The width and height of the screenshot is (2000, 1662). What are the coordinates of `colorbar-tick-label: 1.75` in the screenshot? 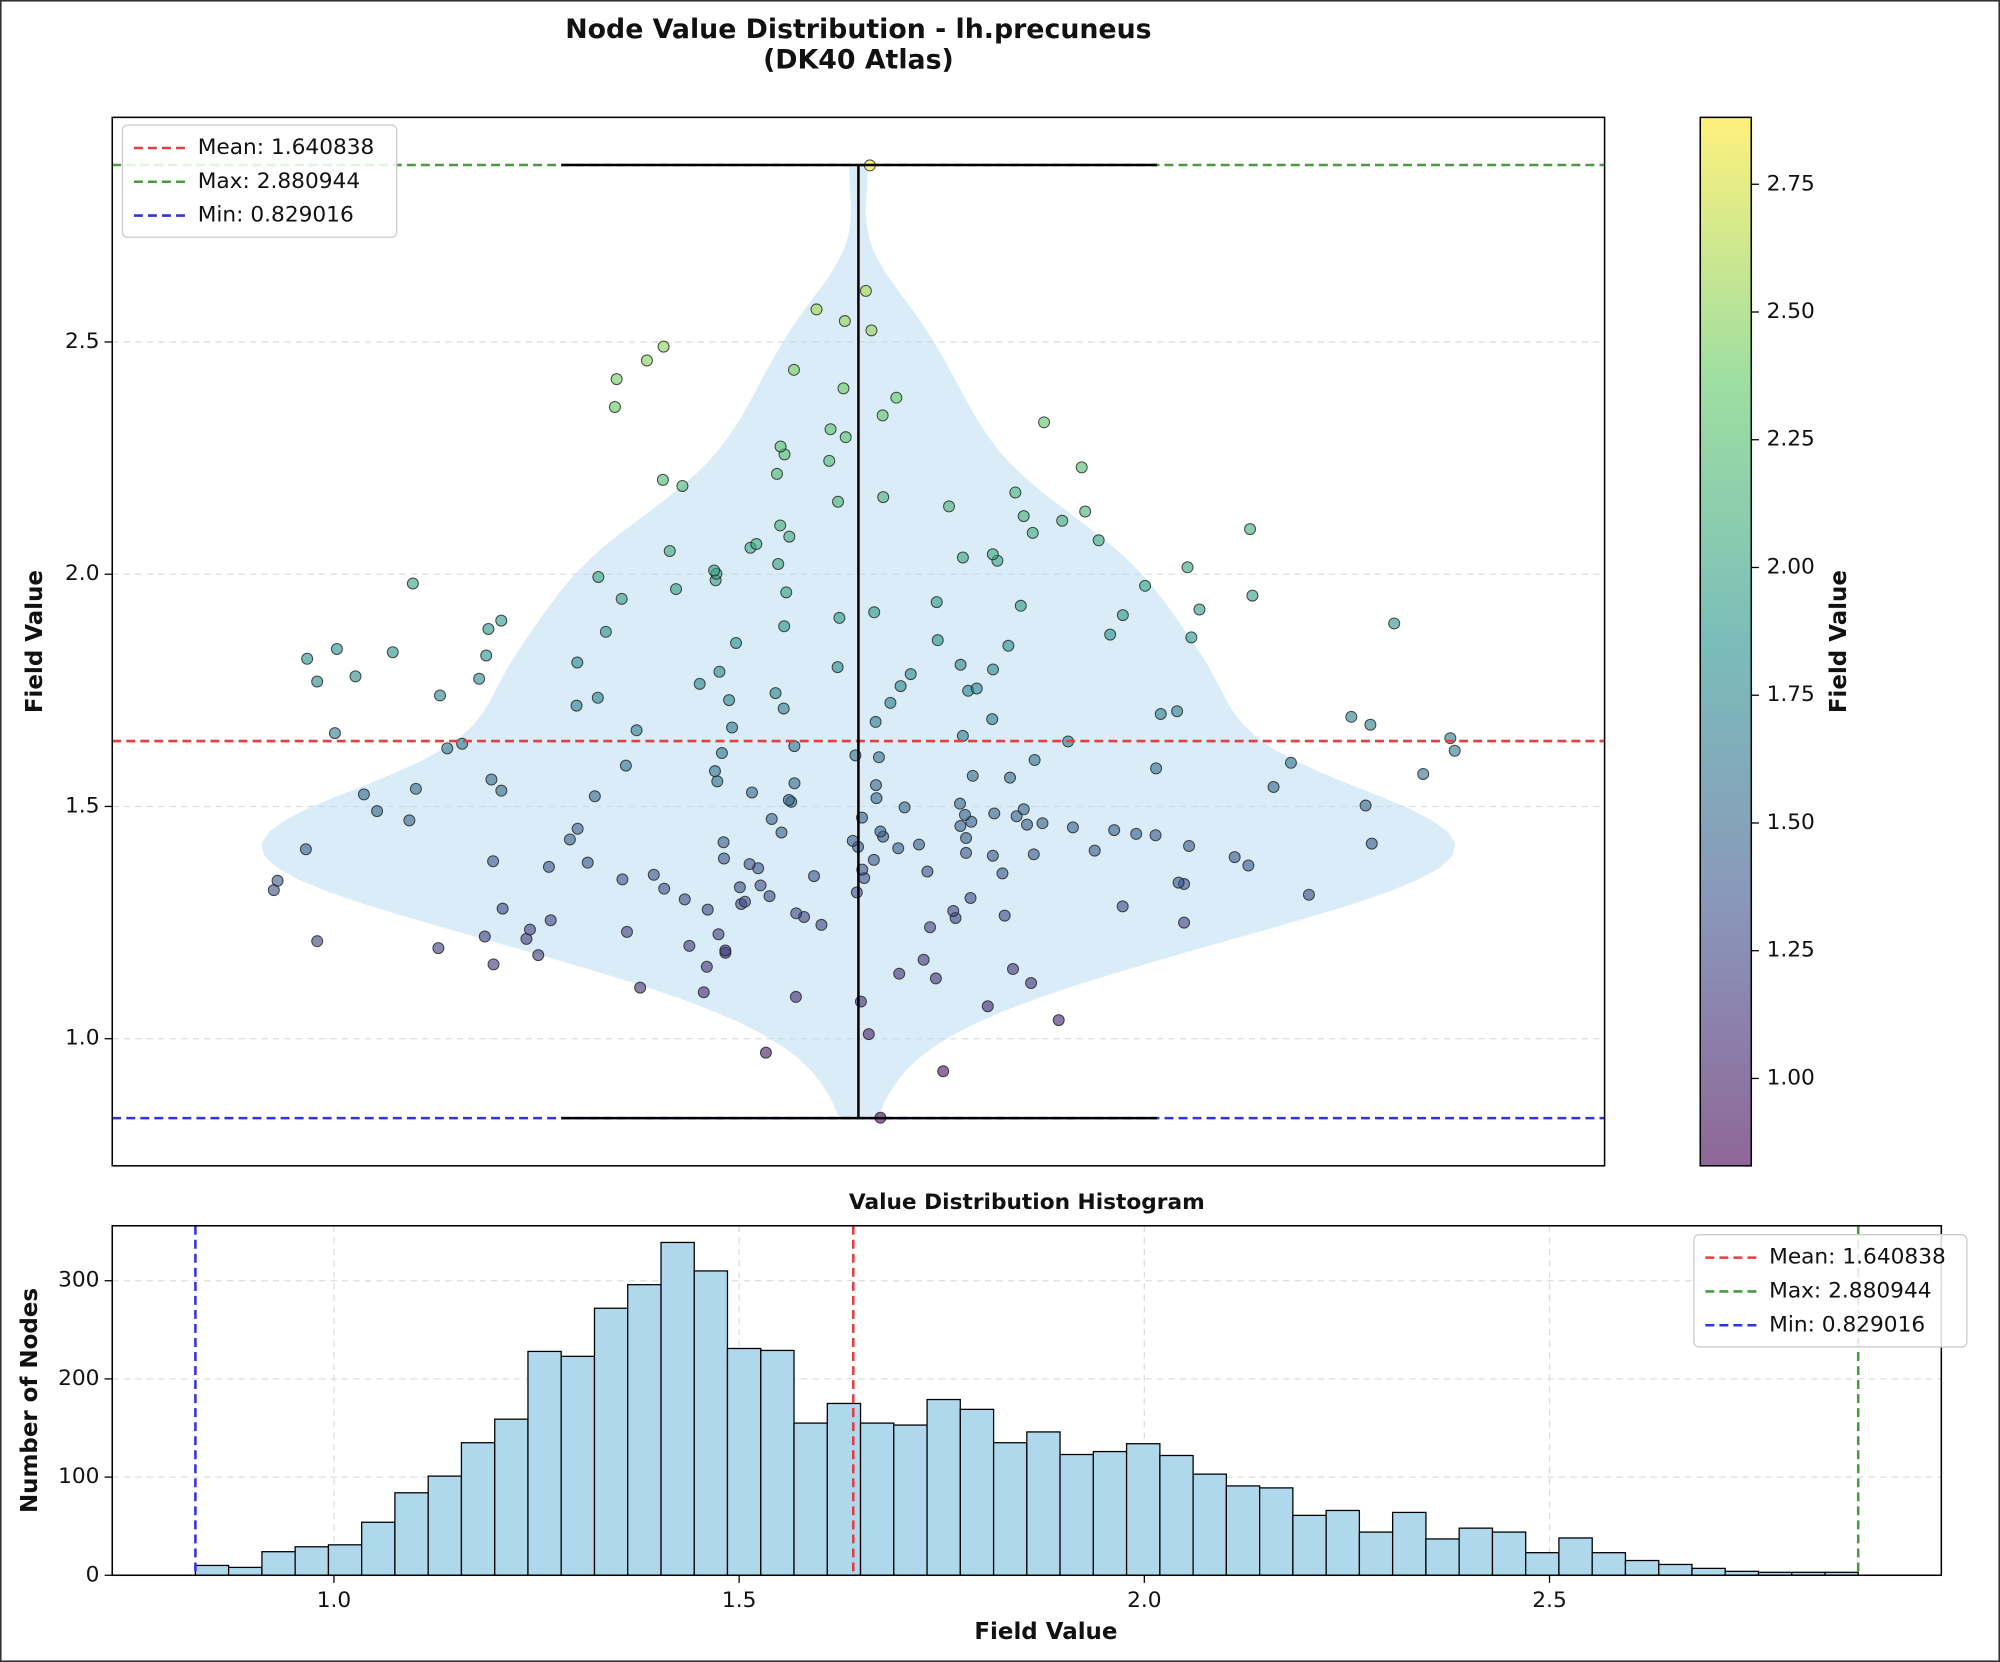 It's located at (1791, 694).